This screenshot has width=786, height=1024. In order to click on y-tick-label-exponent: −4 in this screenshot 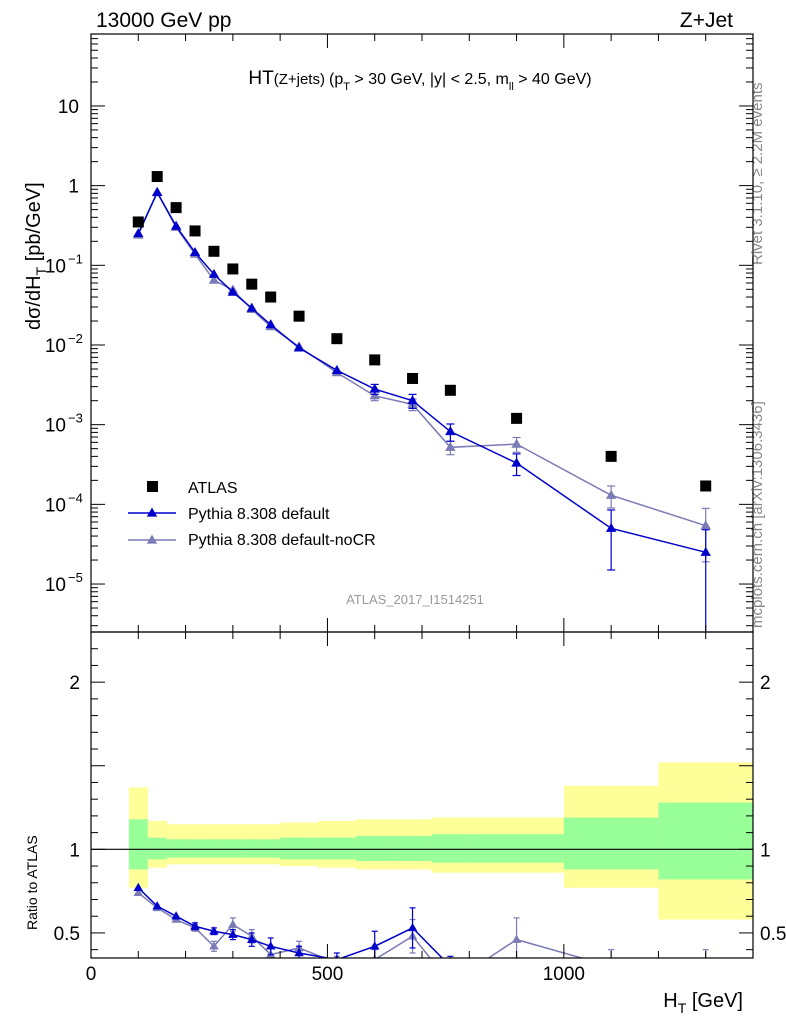, I will do `click(75, 497)`.